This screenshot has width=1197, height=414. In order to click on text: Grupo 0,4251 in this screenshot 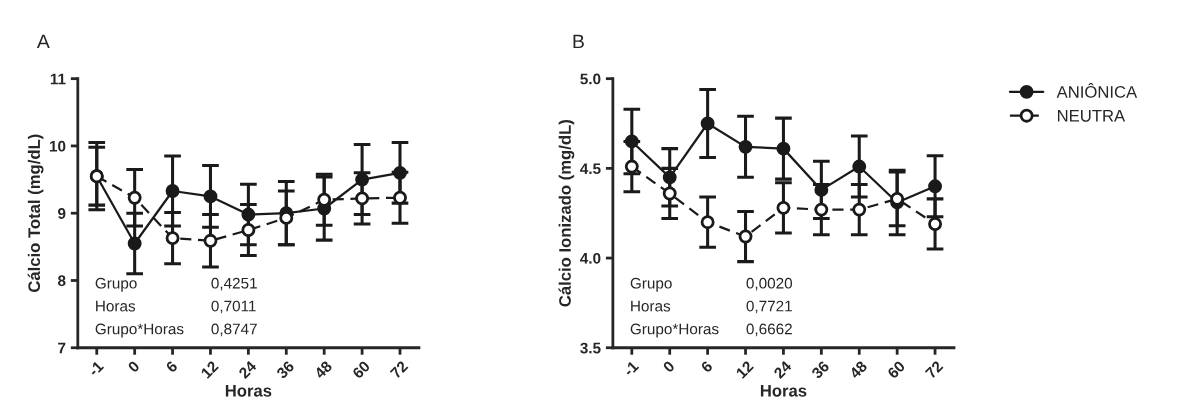, I will do `click(176, 284)`.